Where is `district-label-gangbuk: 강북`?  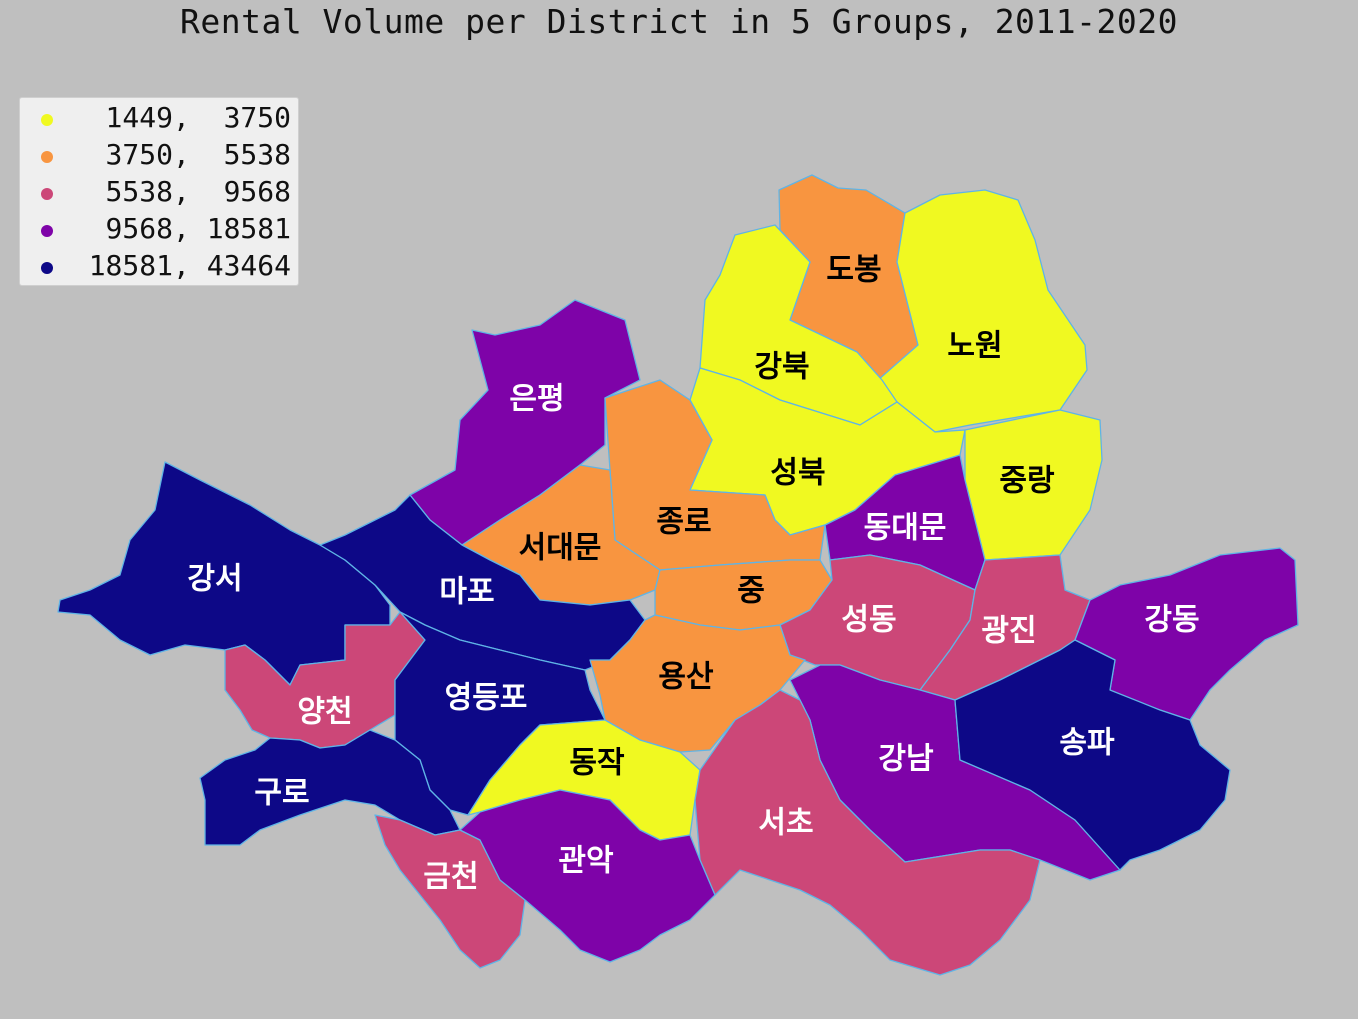
district-label-gangbuk: 강북 is located at coordinates (781, 367).